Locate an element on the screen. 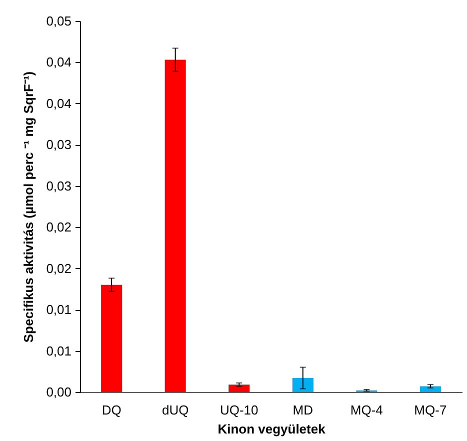  x-tick-label: MQ-7 is located at coordinates (430, 410).